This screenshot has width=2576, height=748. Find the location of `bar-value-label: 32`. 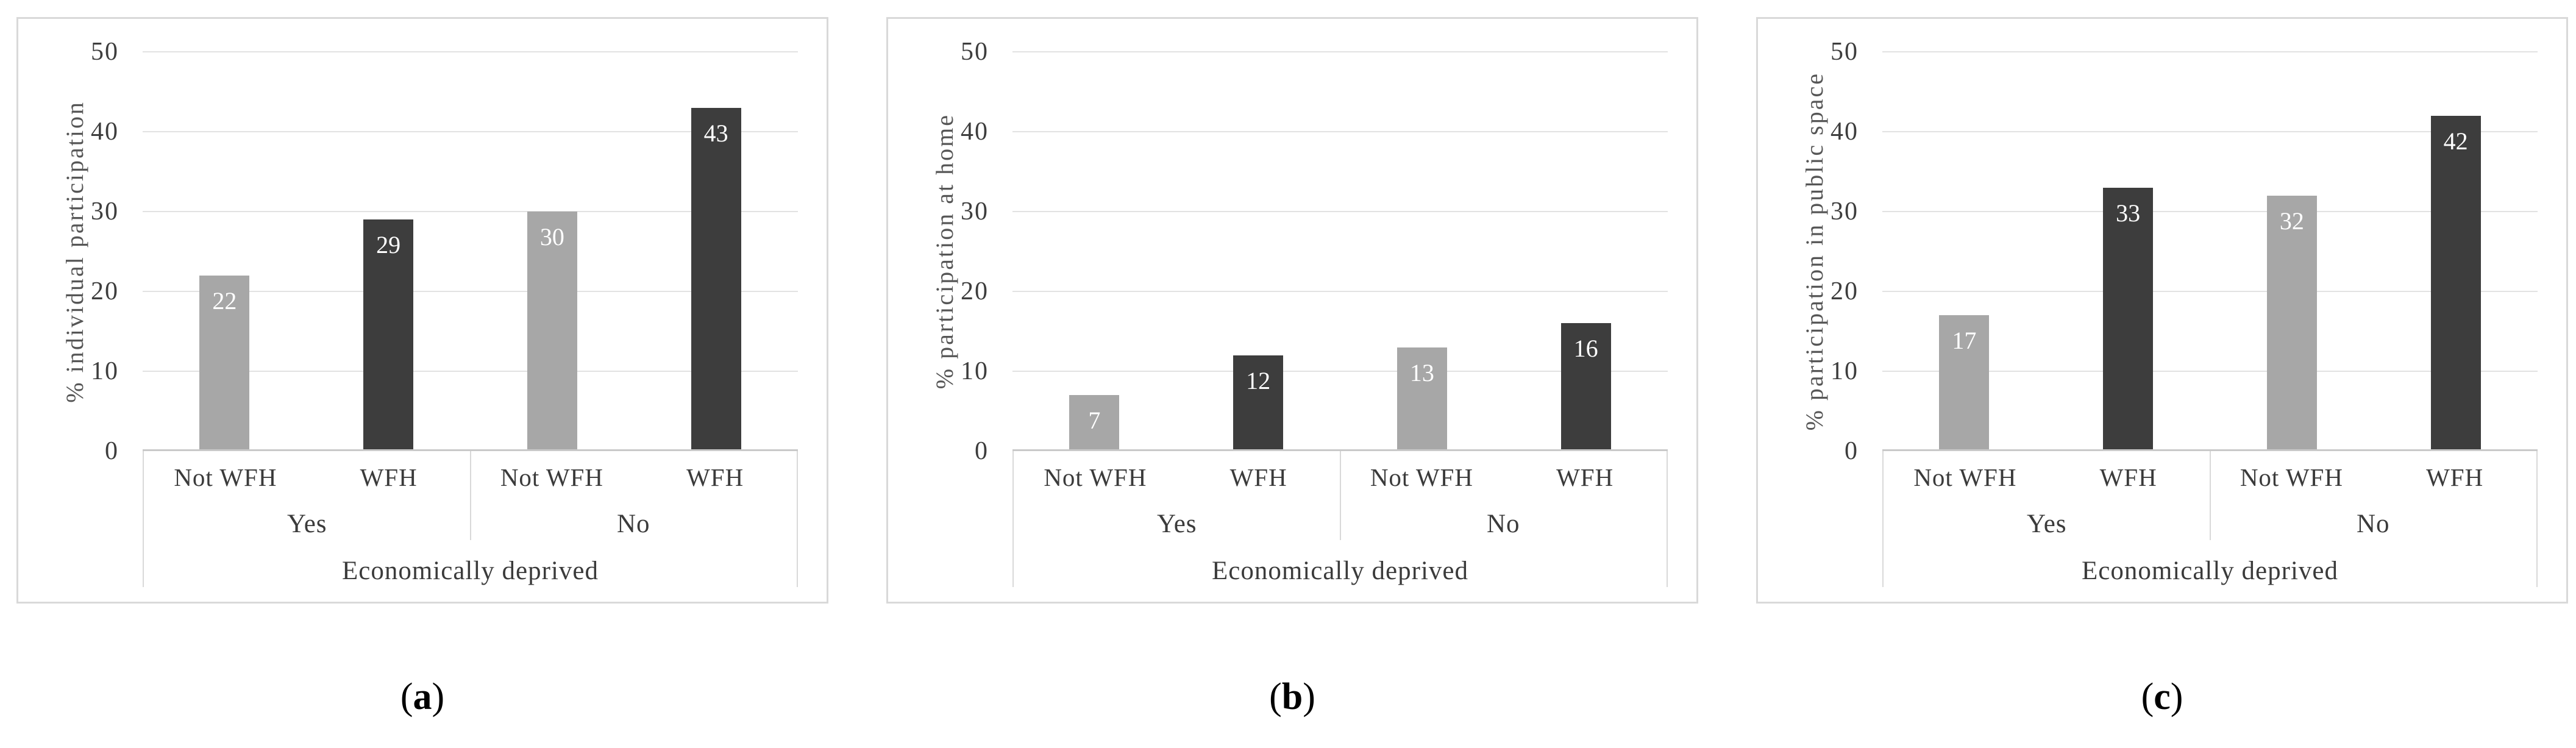

bar-value-label: 32 is located at coordinates (2291, 221).